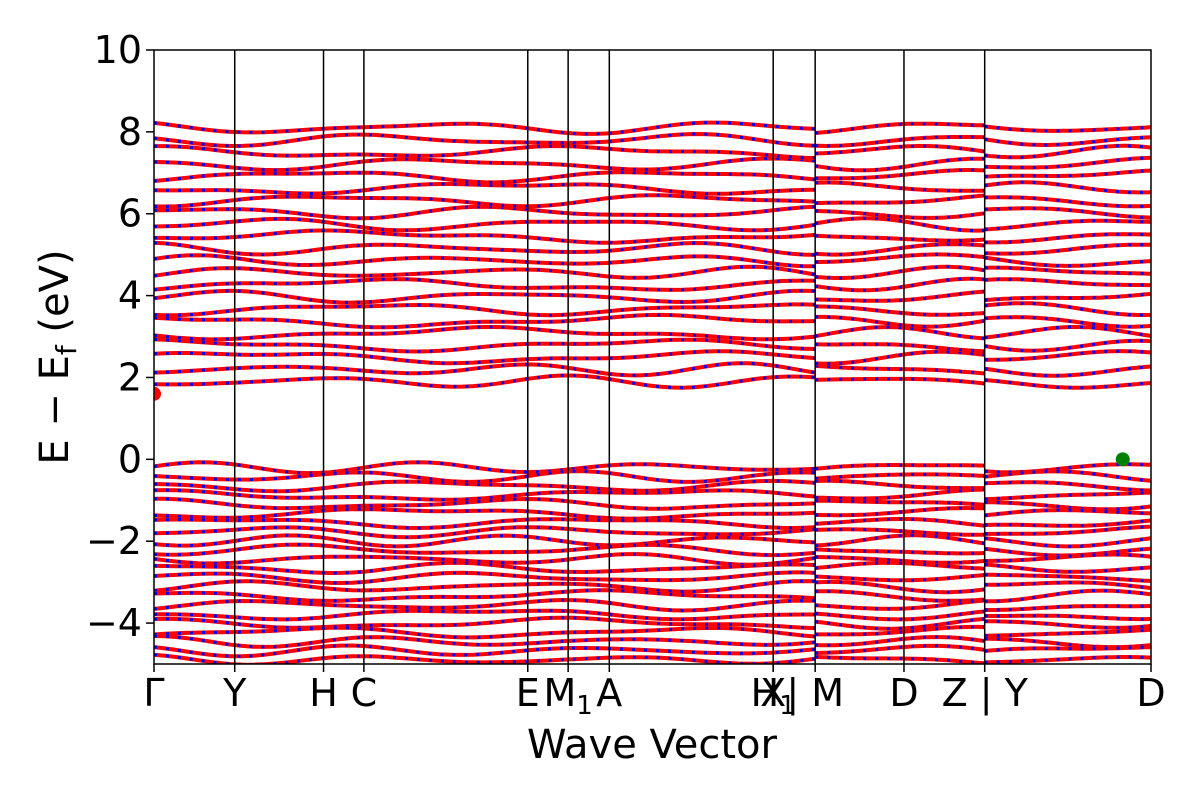 The width and height of the screenshot is (1200, 800). What do you see at coordinates (364, 693) in the screenshot?
I see `x-tick-label: C` at bounding box center [364, 693].